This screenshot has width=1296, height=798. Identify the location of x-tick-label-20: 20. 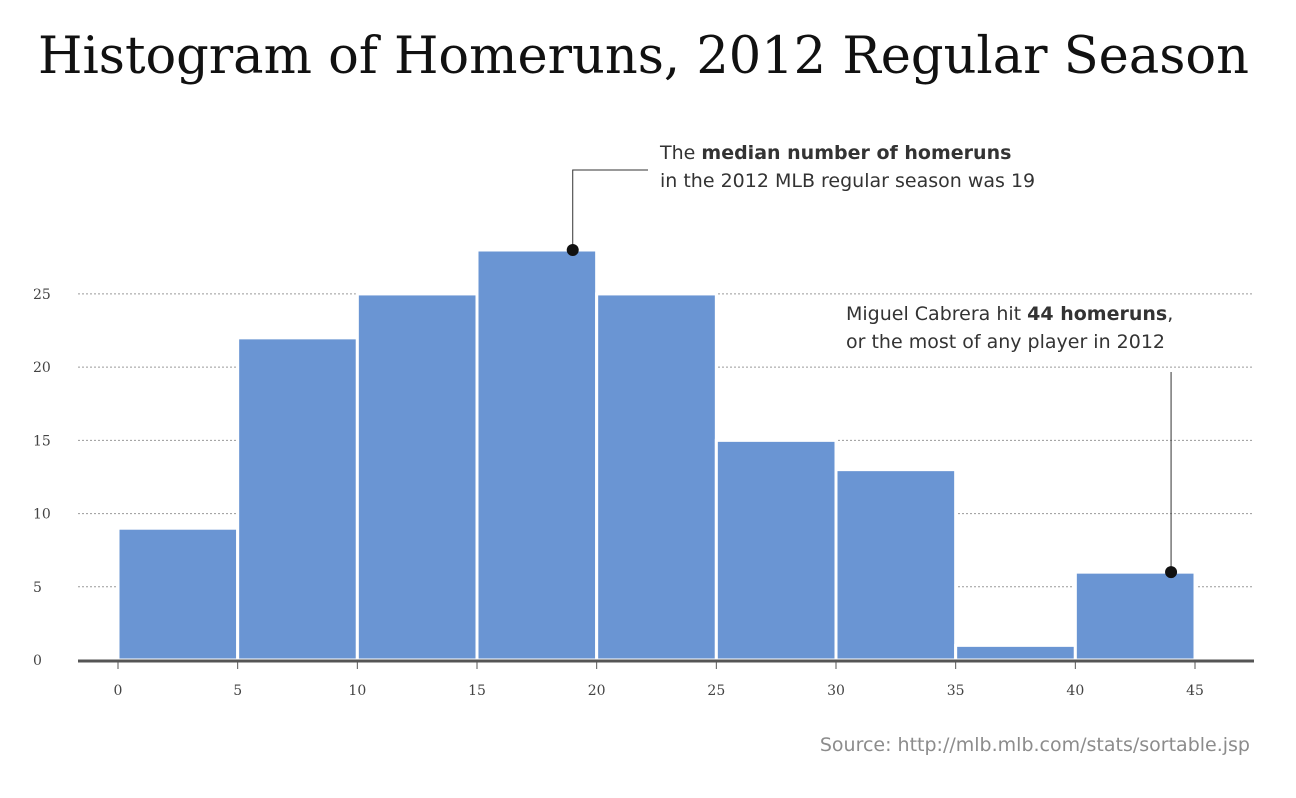
(597, 691).